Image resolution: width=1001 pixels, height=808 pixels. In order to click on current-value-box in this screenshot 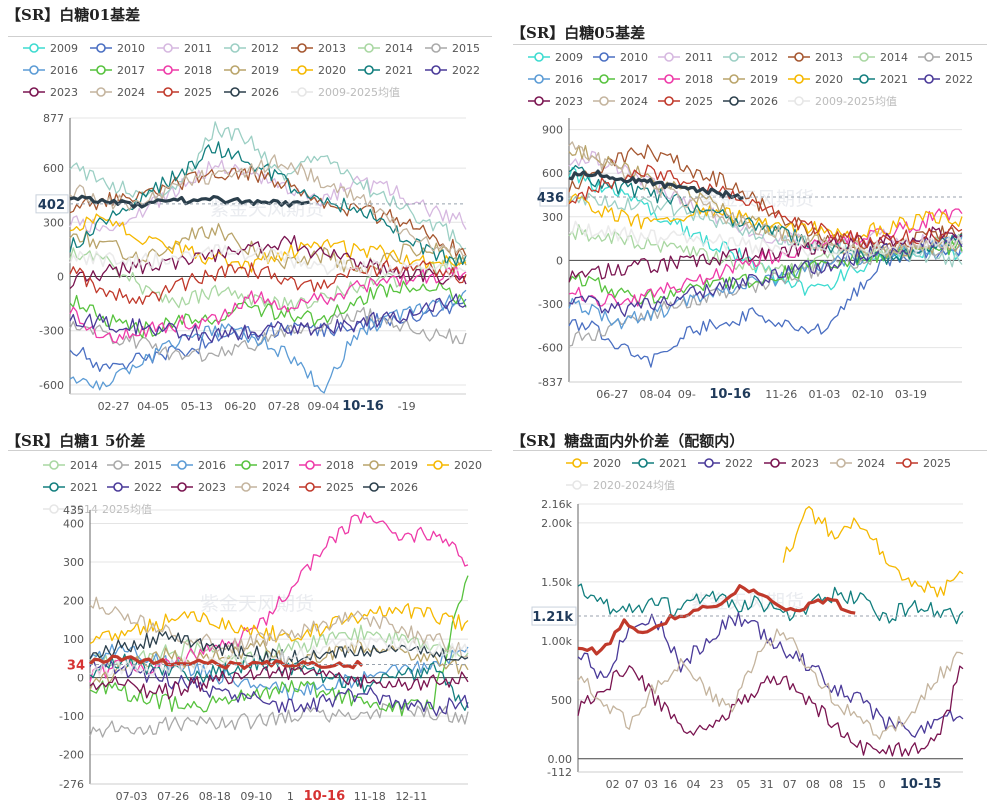, I will do `click(554, 616)`.